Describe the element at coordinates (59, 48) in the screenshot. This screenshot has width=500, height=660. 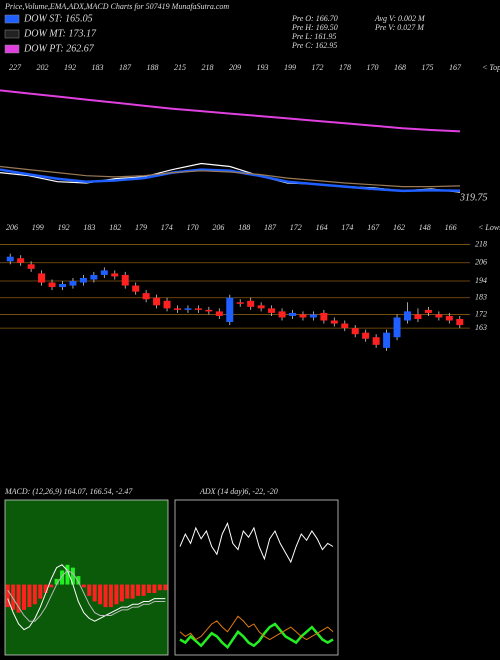
I see `legend-label: DOW PT: 262.67` at that location.